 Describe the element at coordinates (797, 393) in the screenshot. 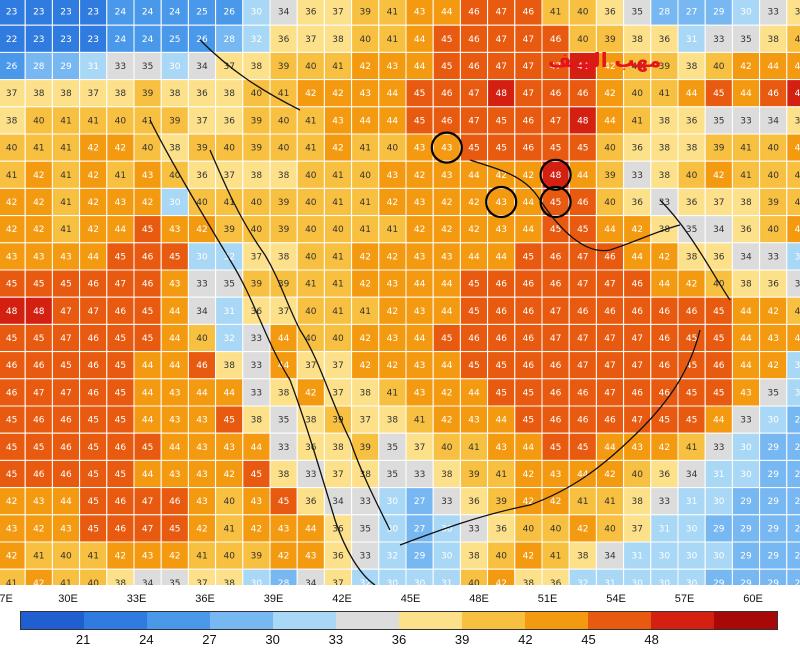

I see `grid-cell-value: 31` at that location.